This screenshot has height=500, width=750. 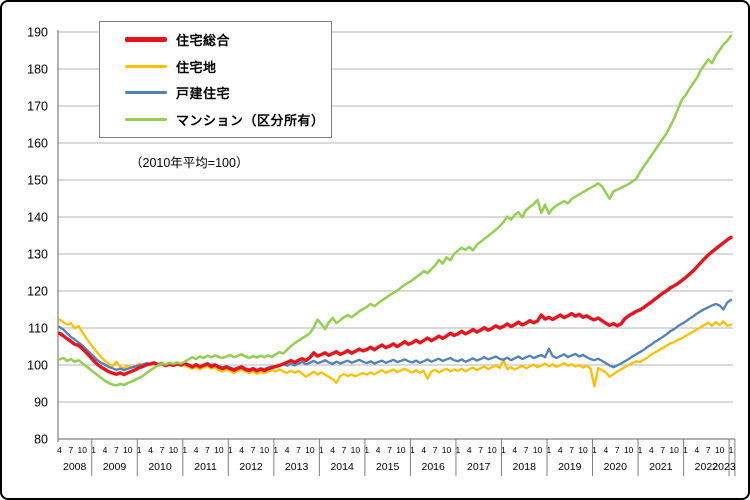 I want to click on x-year-label: 2012, so click(x=251, y=467).